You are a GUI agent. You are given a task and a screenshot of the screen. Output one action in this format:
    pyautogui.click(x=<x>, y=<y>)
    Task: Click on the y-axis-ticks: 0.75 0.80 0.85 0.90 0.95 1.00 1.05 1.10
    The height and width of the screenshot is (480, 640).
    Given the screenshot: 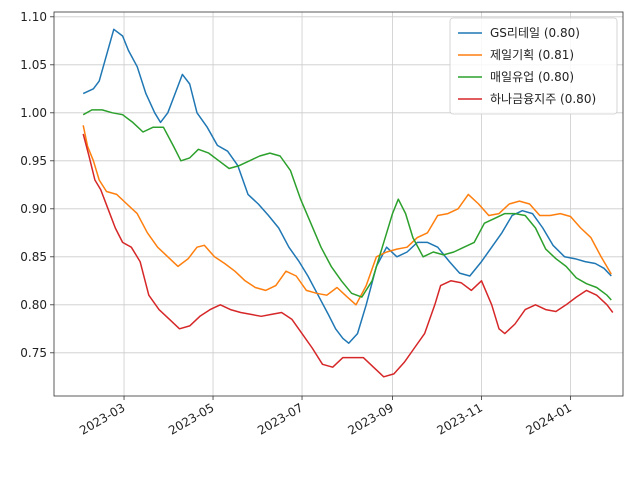 What is the action you would take?
    pyautogui.click(x=37, y=185)
    